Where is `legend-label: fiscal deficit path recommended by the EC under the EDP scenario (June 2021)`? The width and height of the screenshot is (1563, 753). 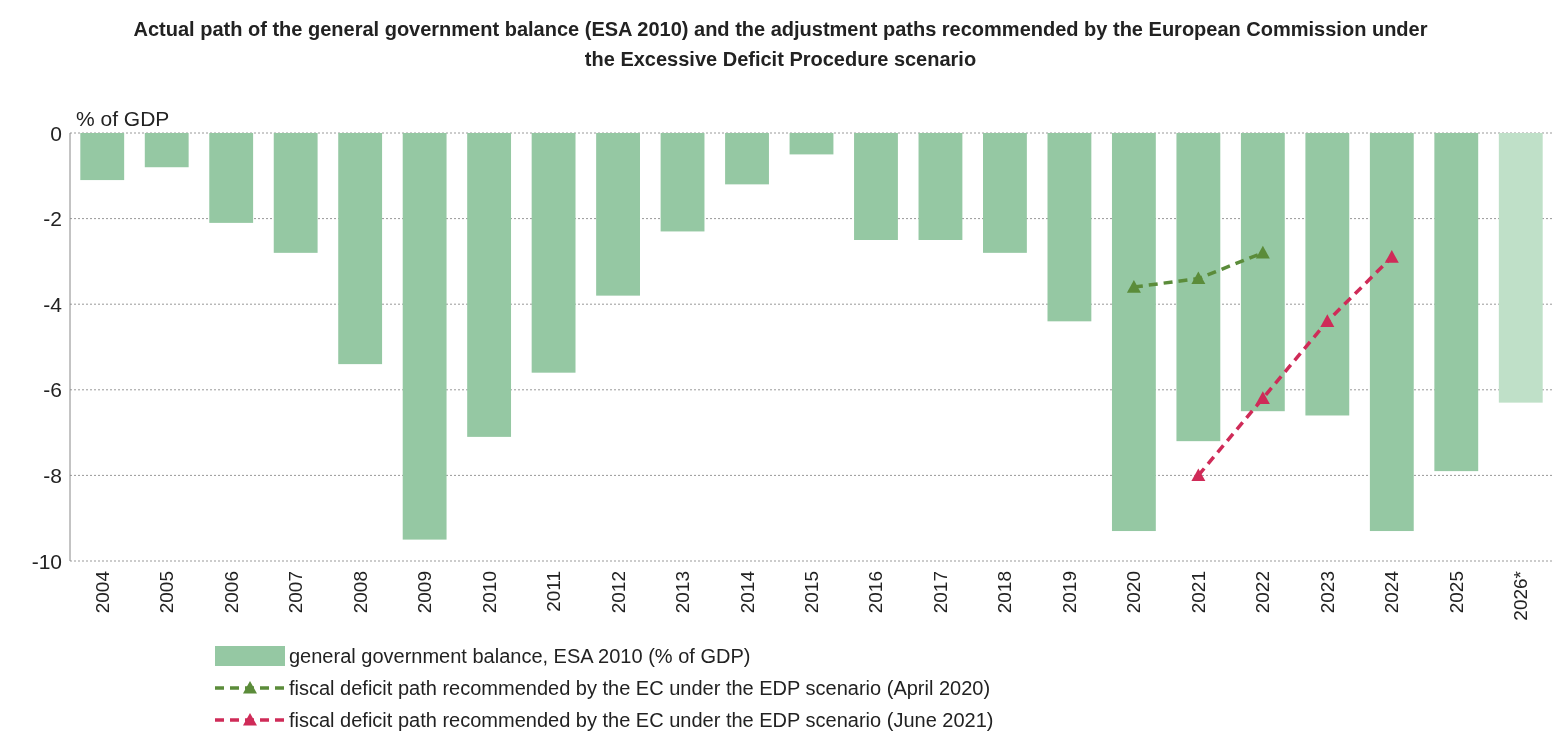 legend-label: fiscal deficit path recommended by the EC under the EDP scenario (June 2021) is located at coordinates (641, 720).